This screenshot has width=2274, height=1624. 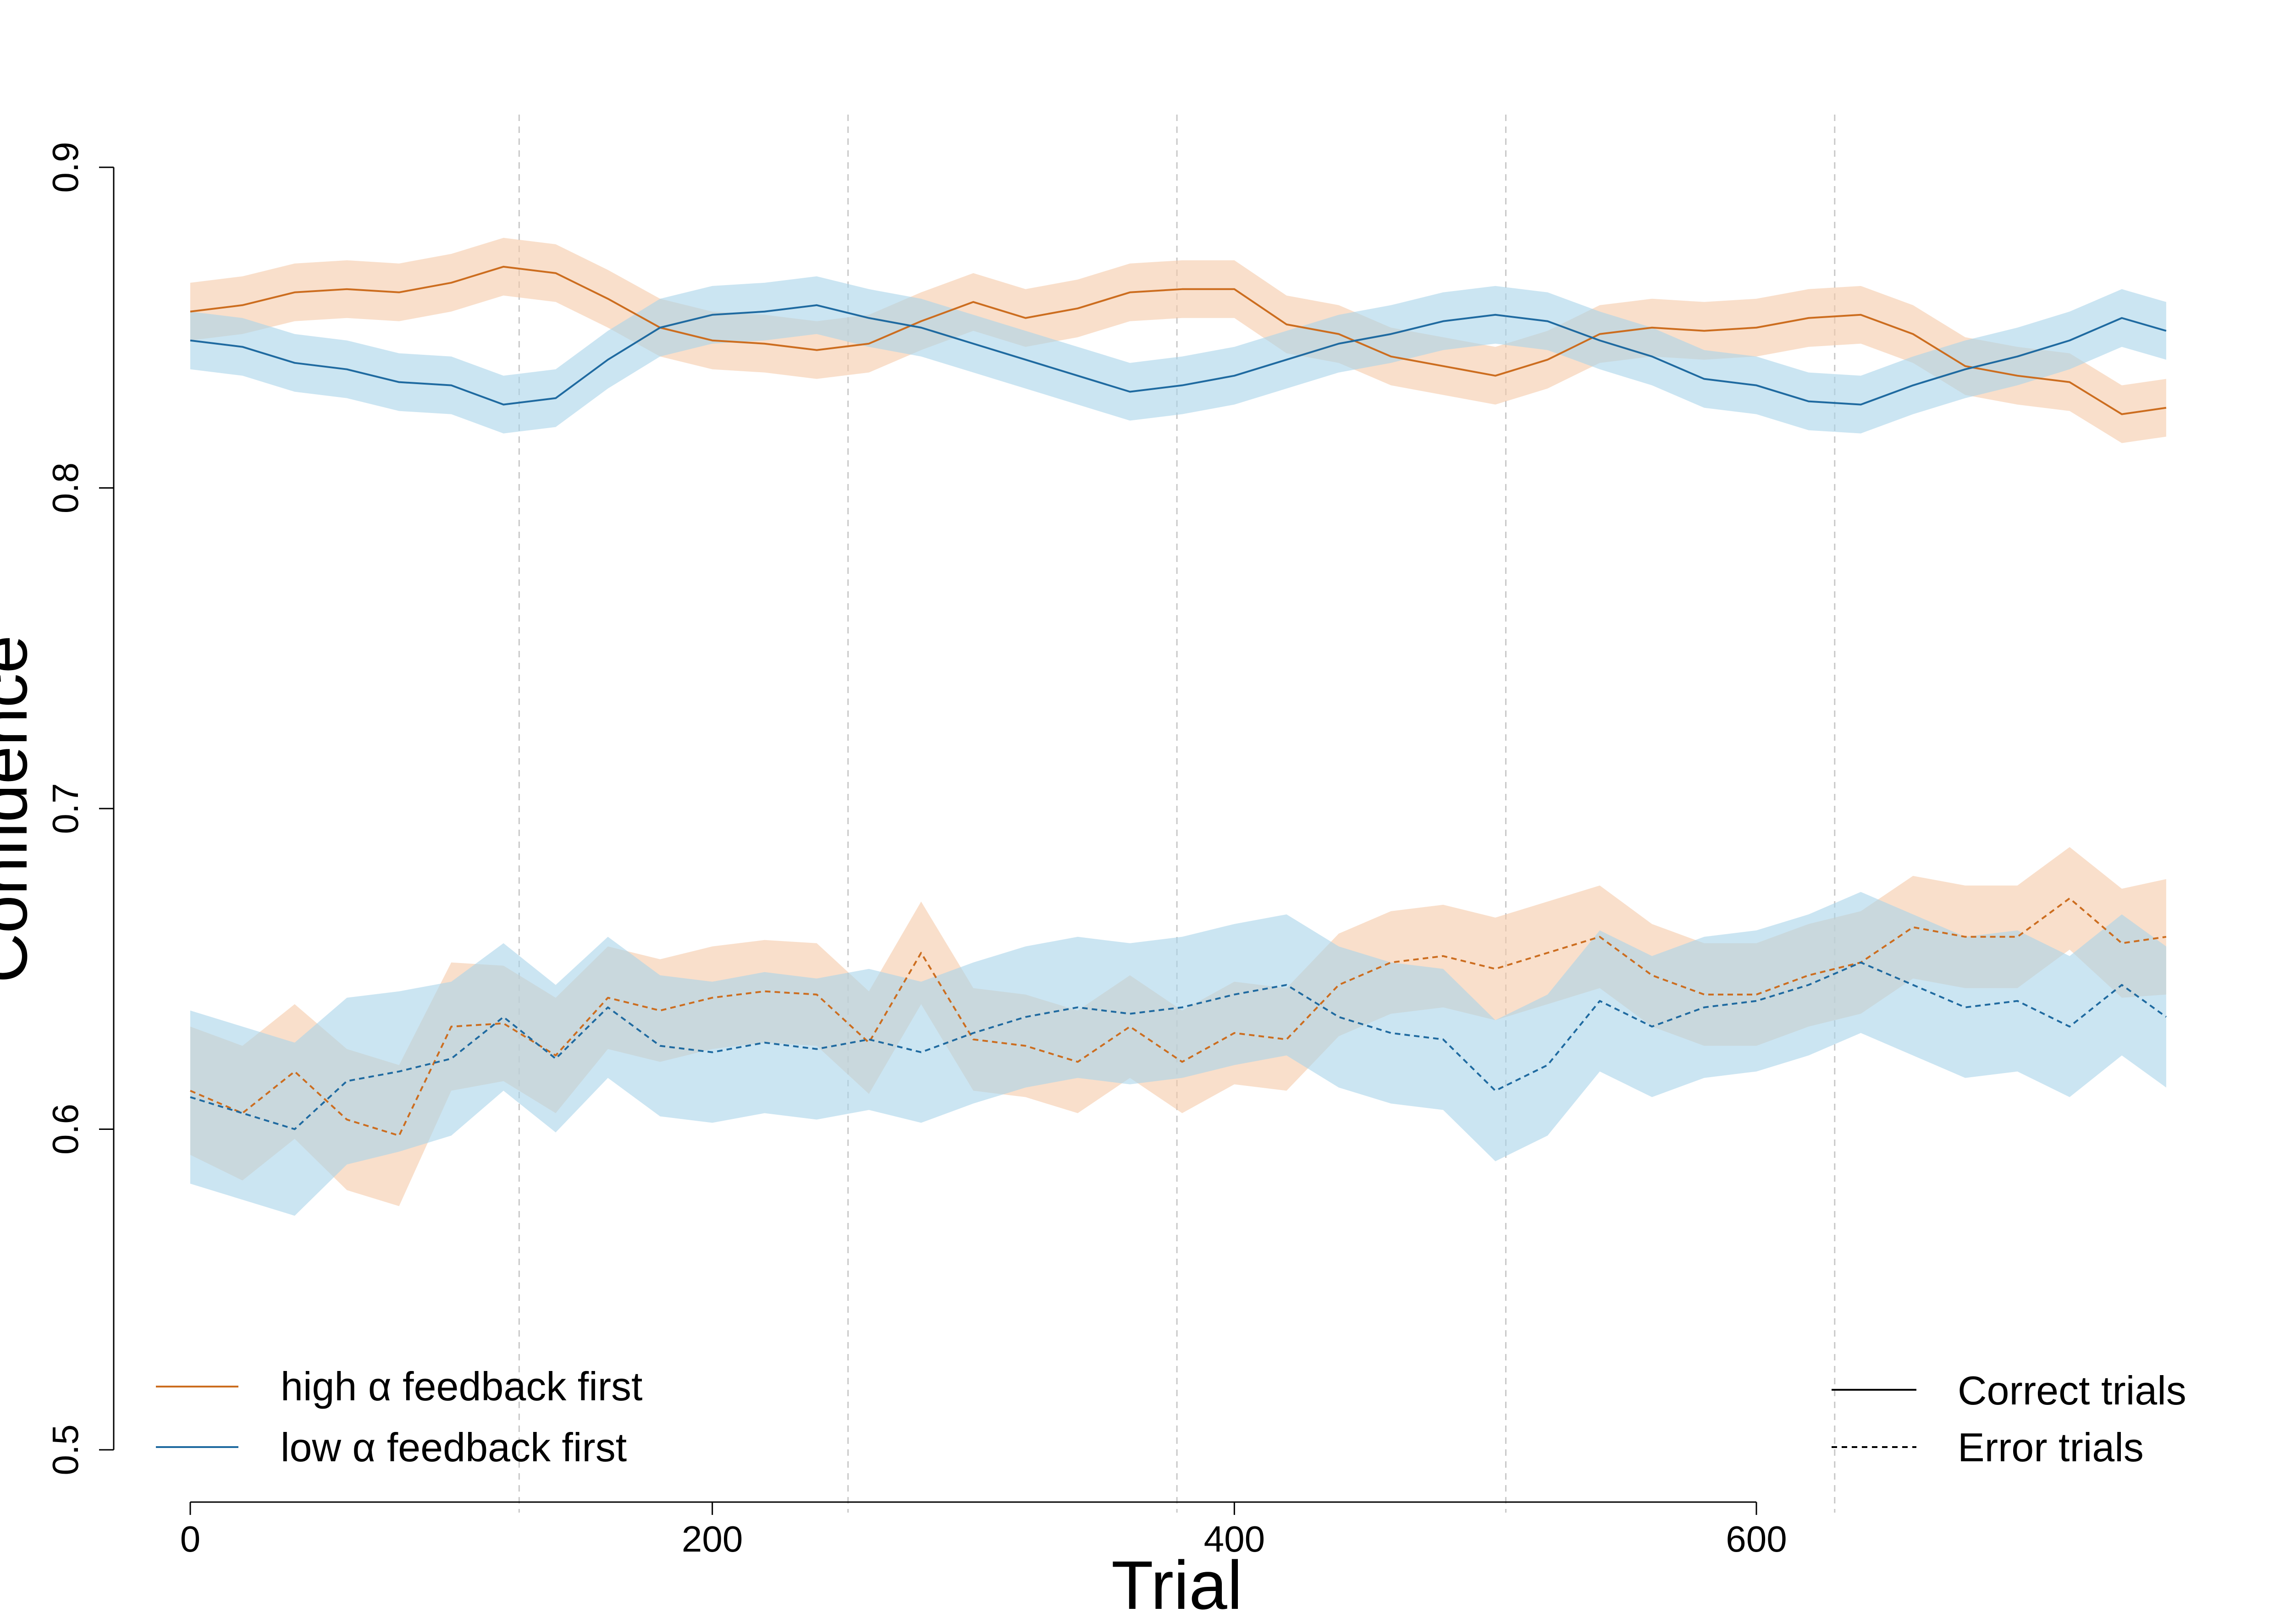 I want to click on y-tick-label-1: 0.6, so click(x=65, y=1129).